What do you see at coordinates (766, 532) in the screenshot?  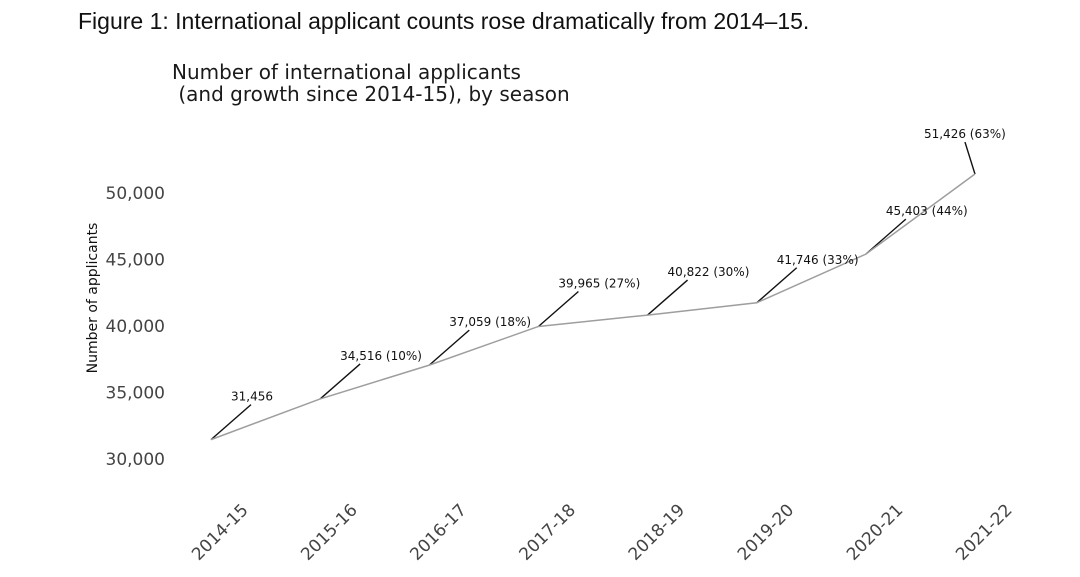 I see `x-tick-label: 2019-20` at bounding box center [766, 532].